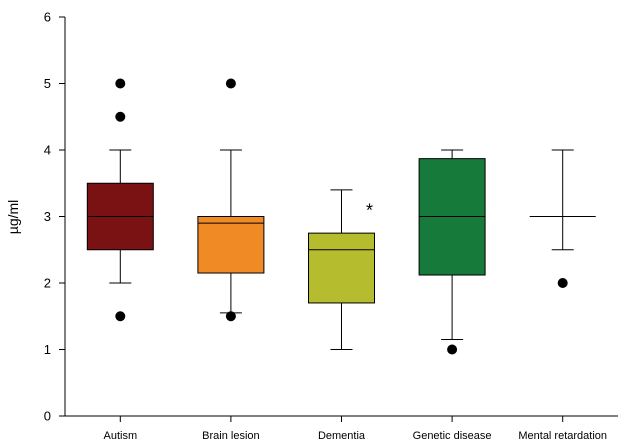 This screenshot has width=618, height=443. I want to click on x-tick-label: Autism, so click(120, 436).